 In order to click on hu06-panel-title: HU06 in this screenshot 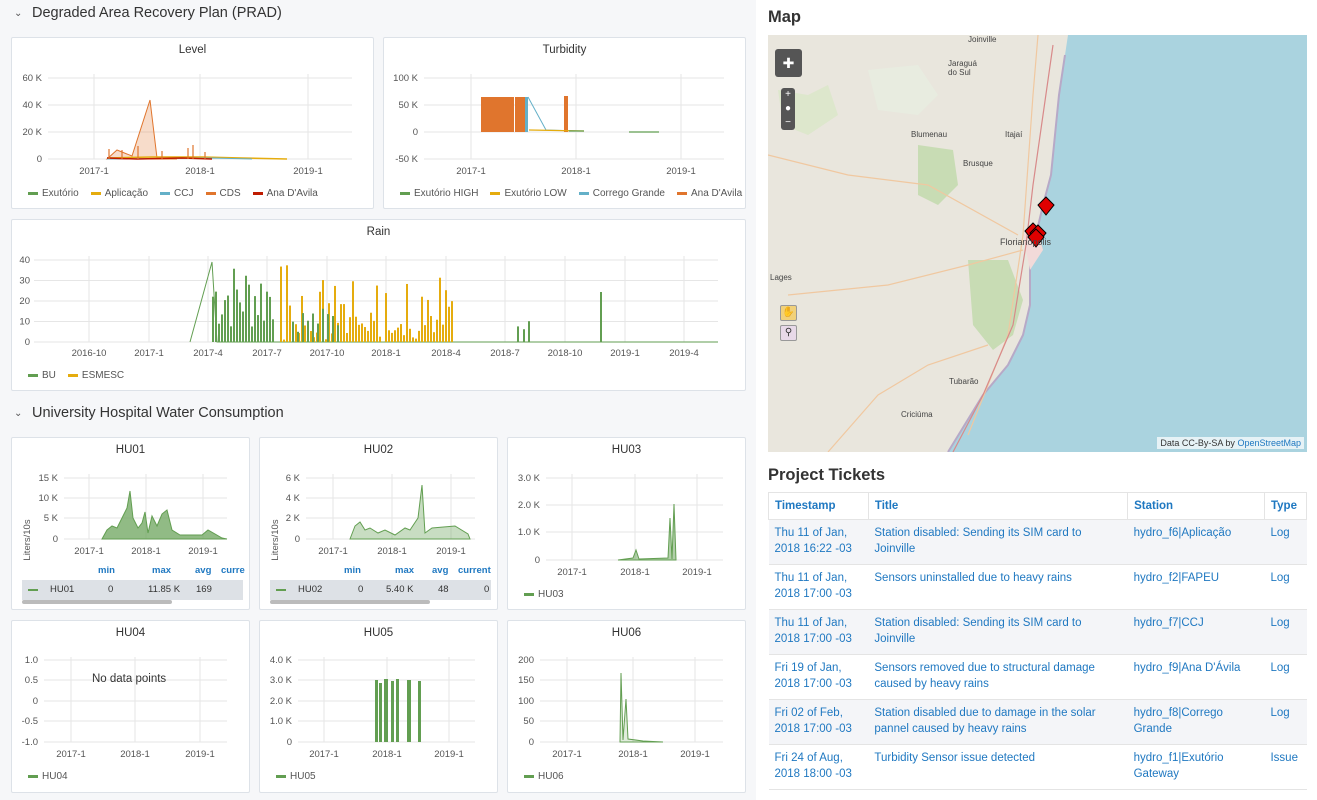, I will do `click(626, 633)`.